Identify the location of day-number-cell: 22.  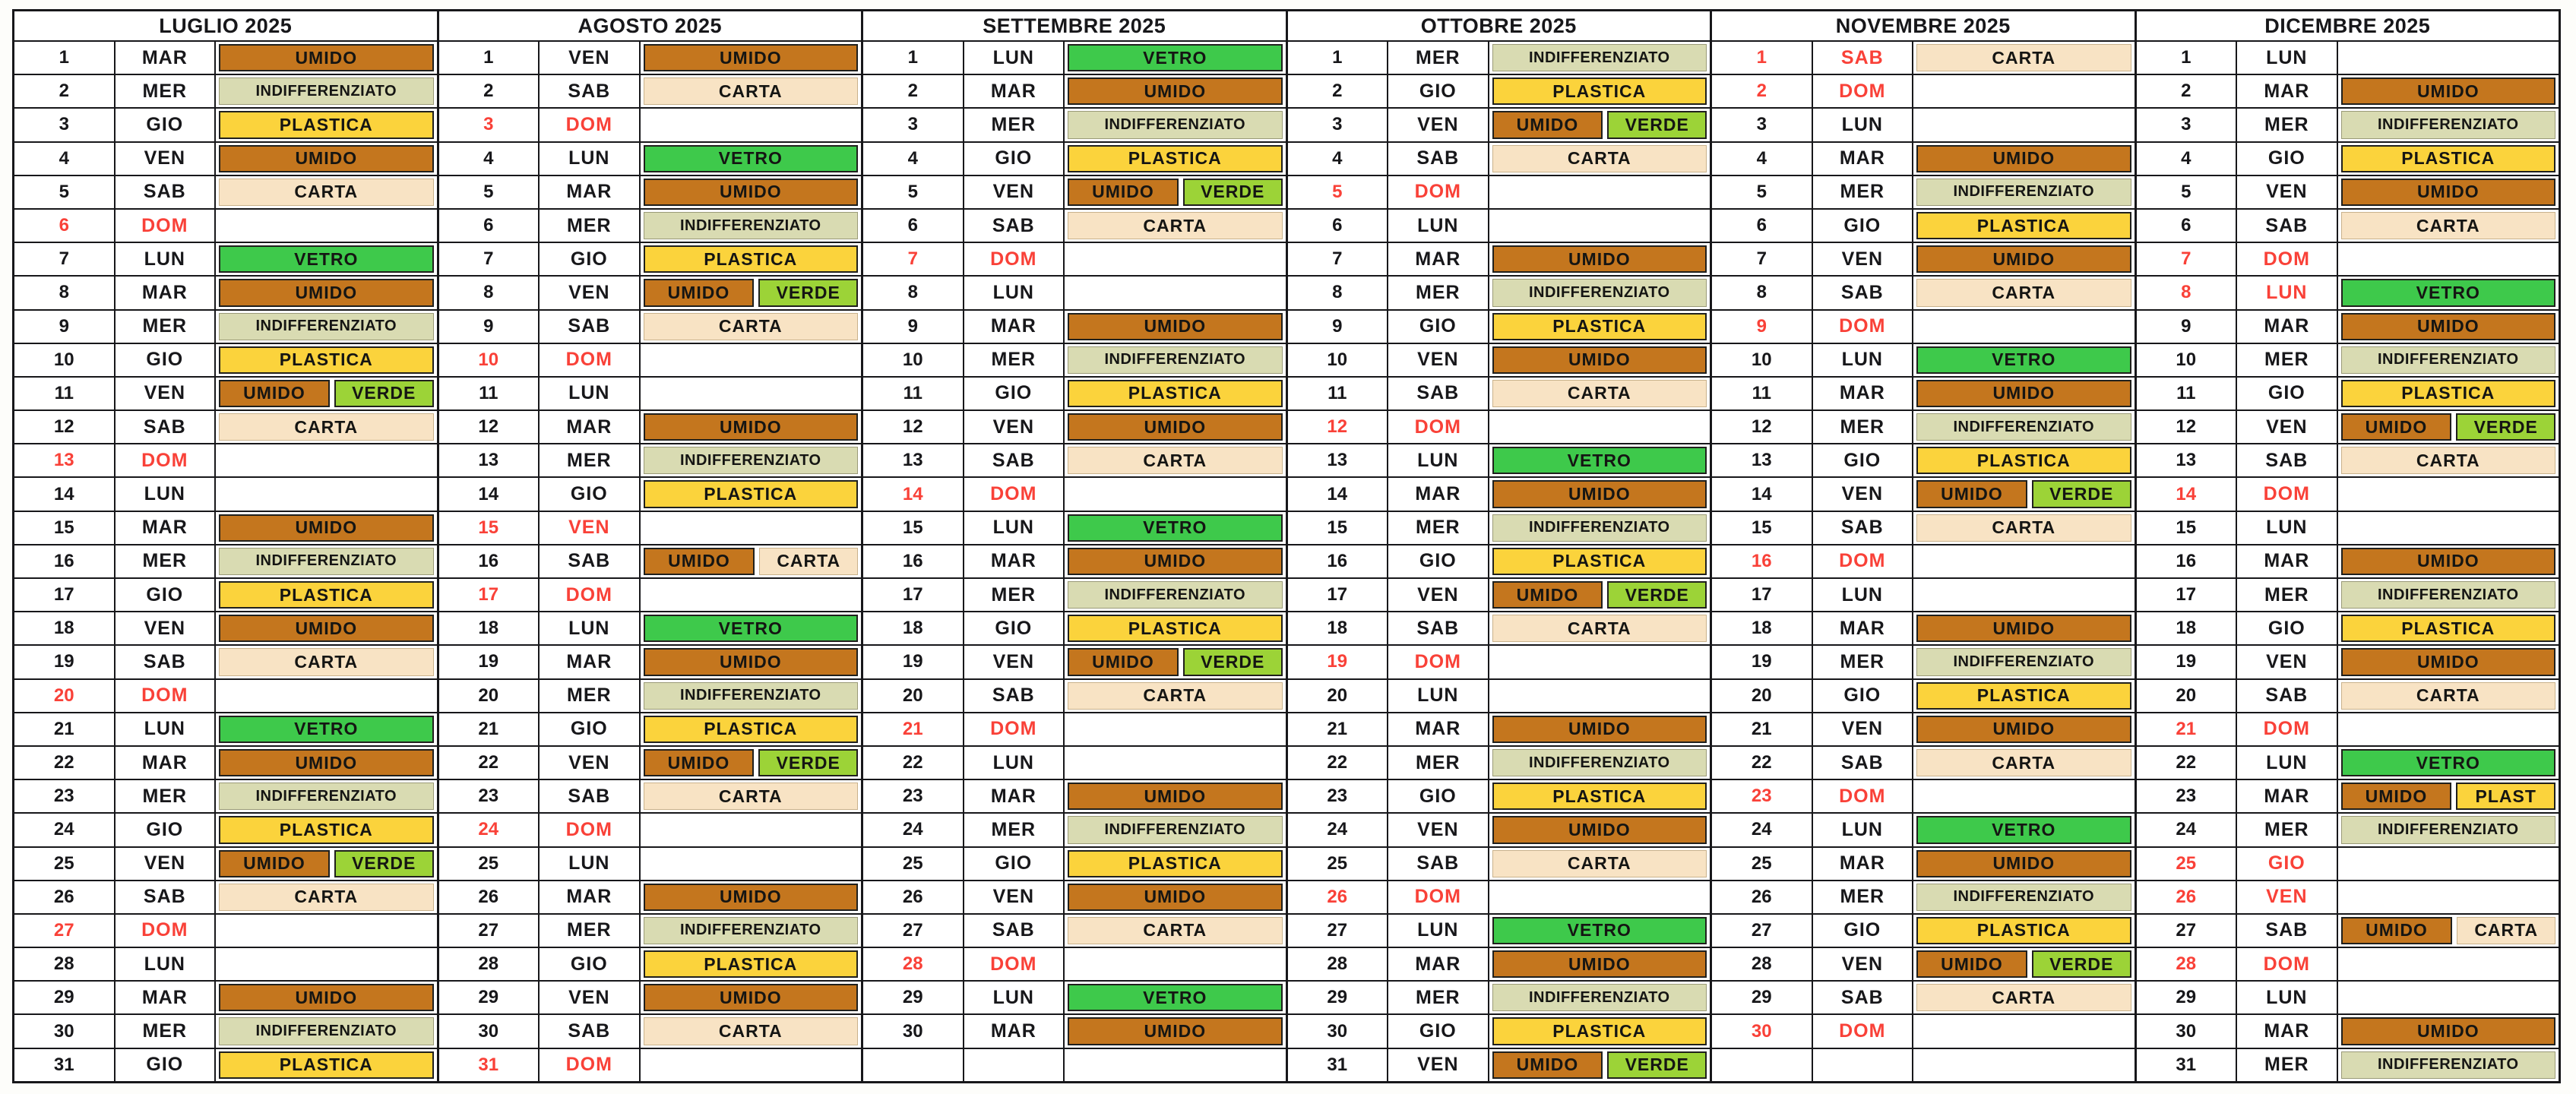
(489, 762).